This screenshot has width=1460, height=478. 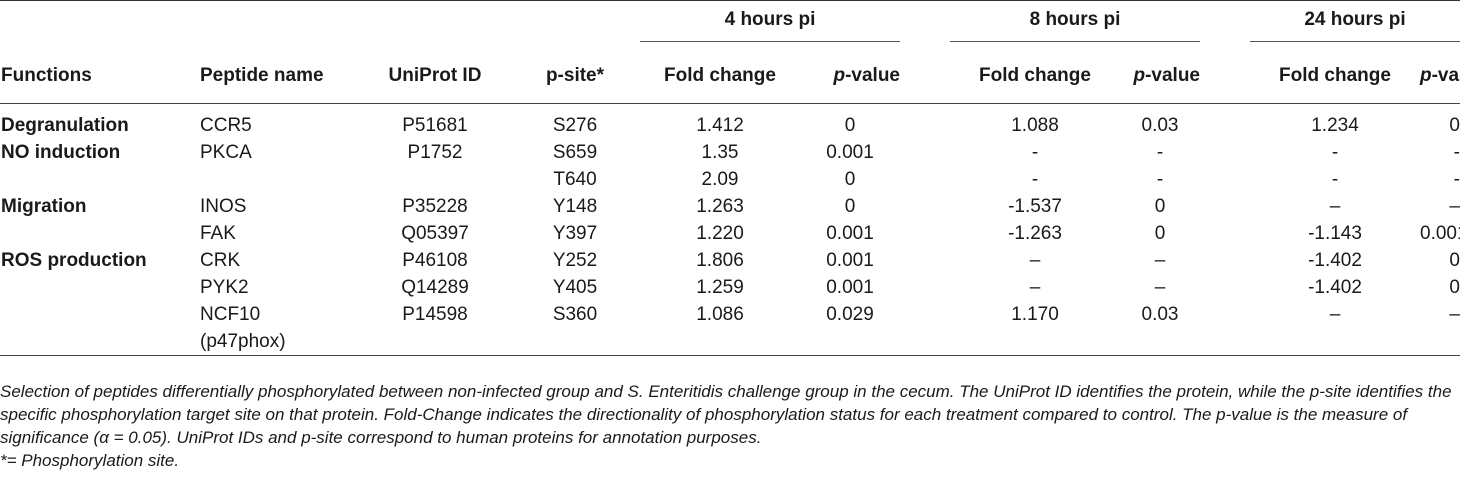 I want to click on cell-p-8h: –, so click(x=1160, y=260).